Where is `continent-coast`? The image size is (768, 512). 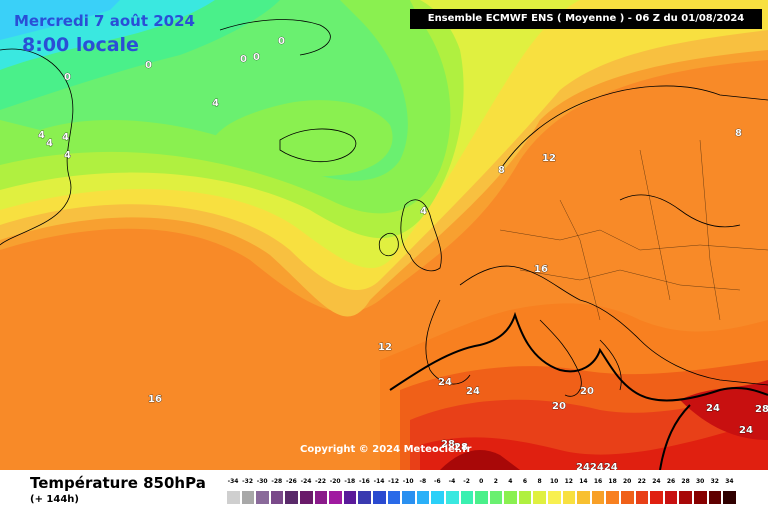
continent-coast is located at coordinates (613, 325).